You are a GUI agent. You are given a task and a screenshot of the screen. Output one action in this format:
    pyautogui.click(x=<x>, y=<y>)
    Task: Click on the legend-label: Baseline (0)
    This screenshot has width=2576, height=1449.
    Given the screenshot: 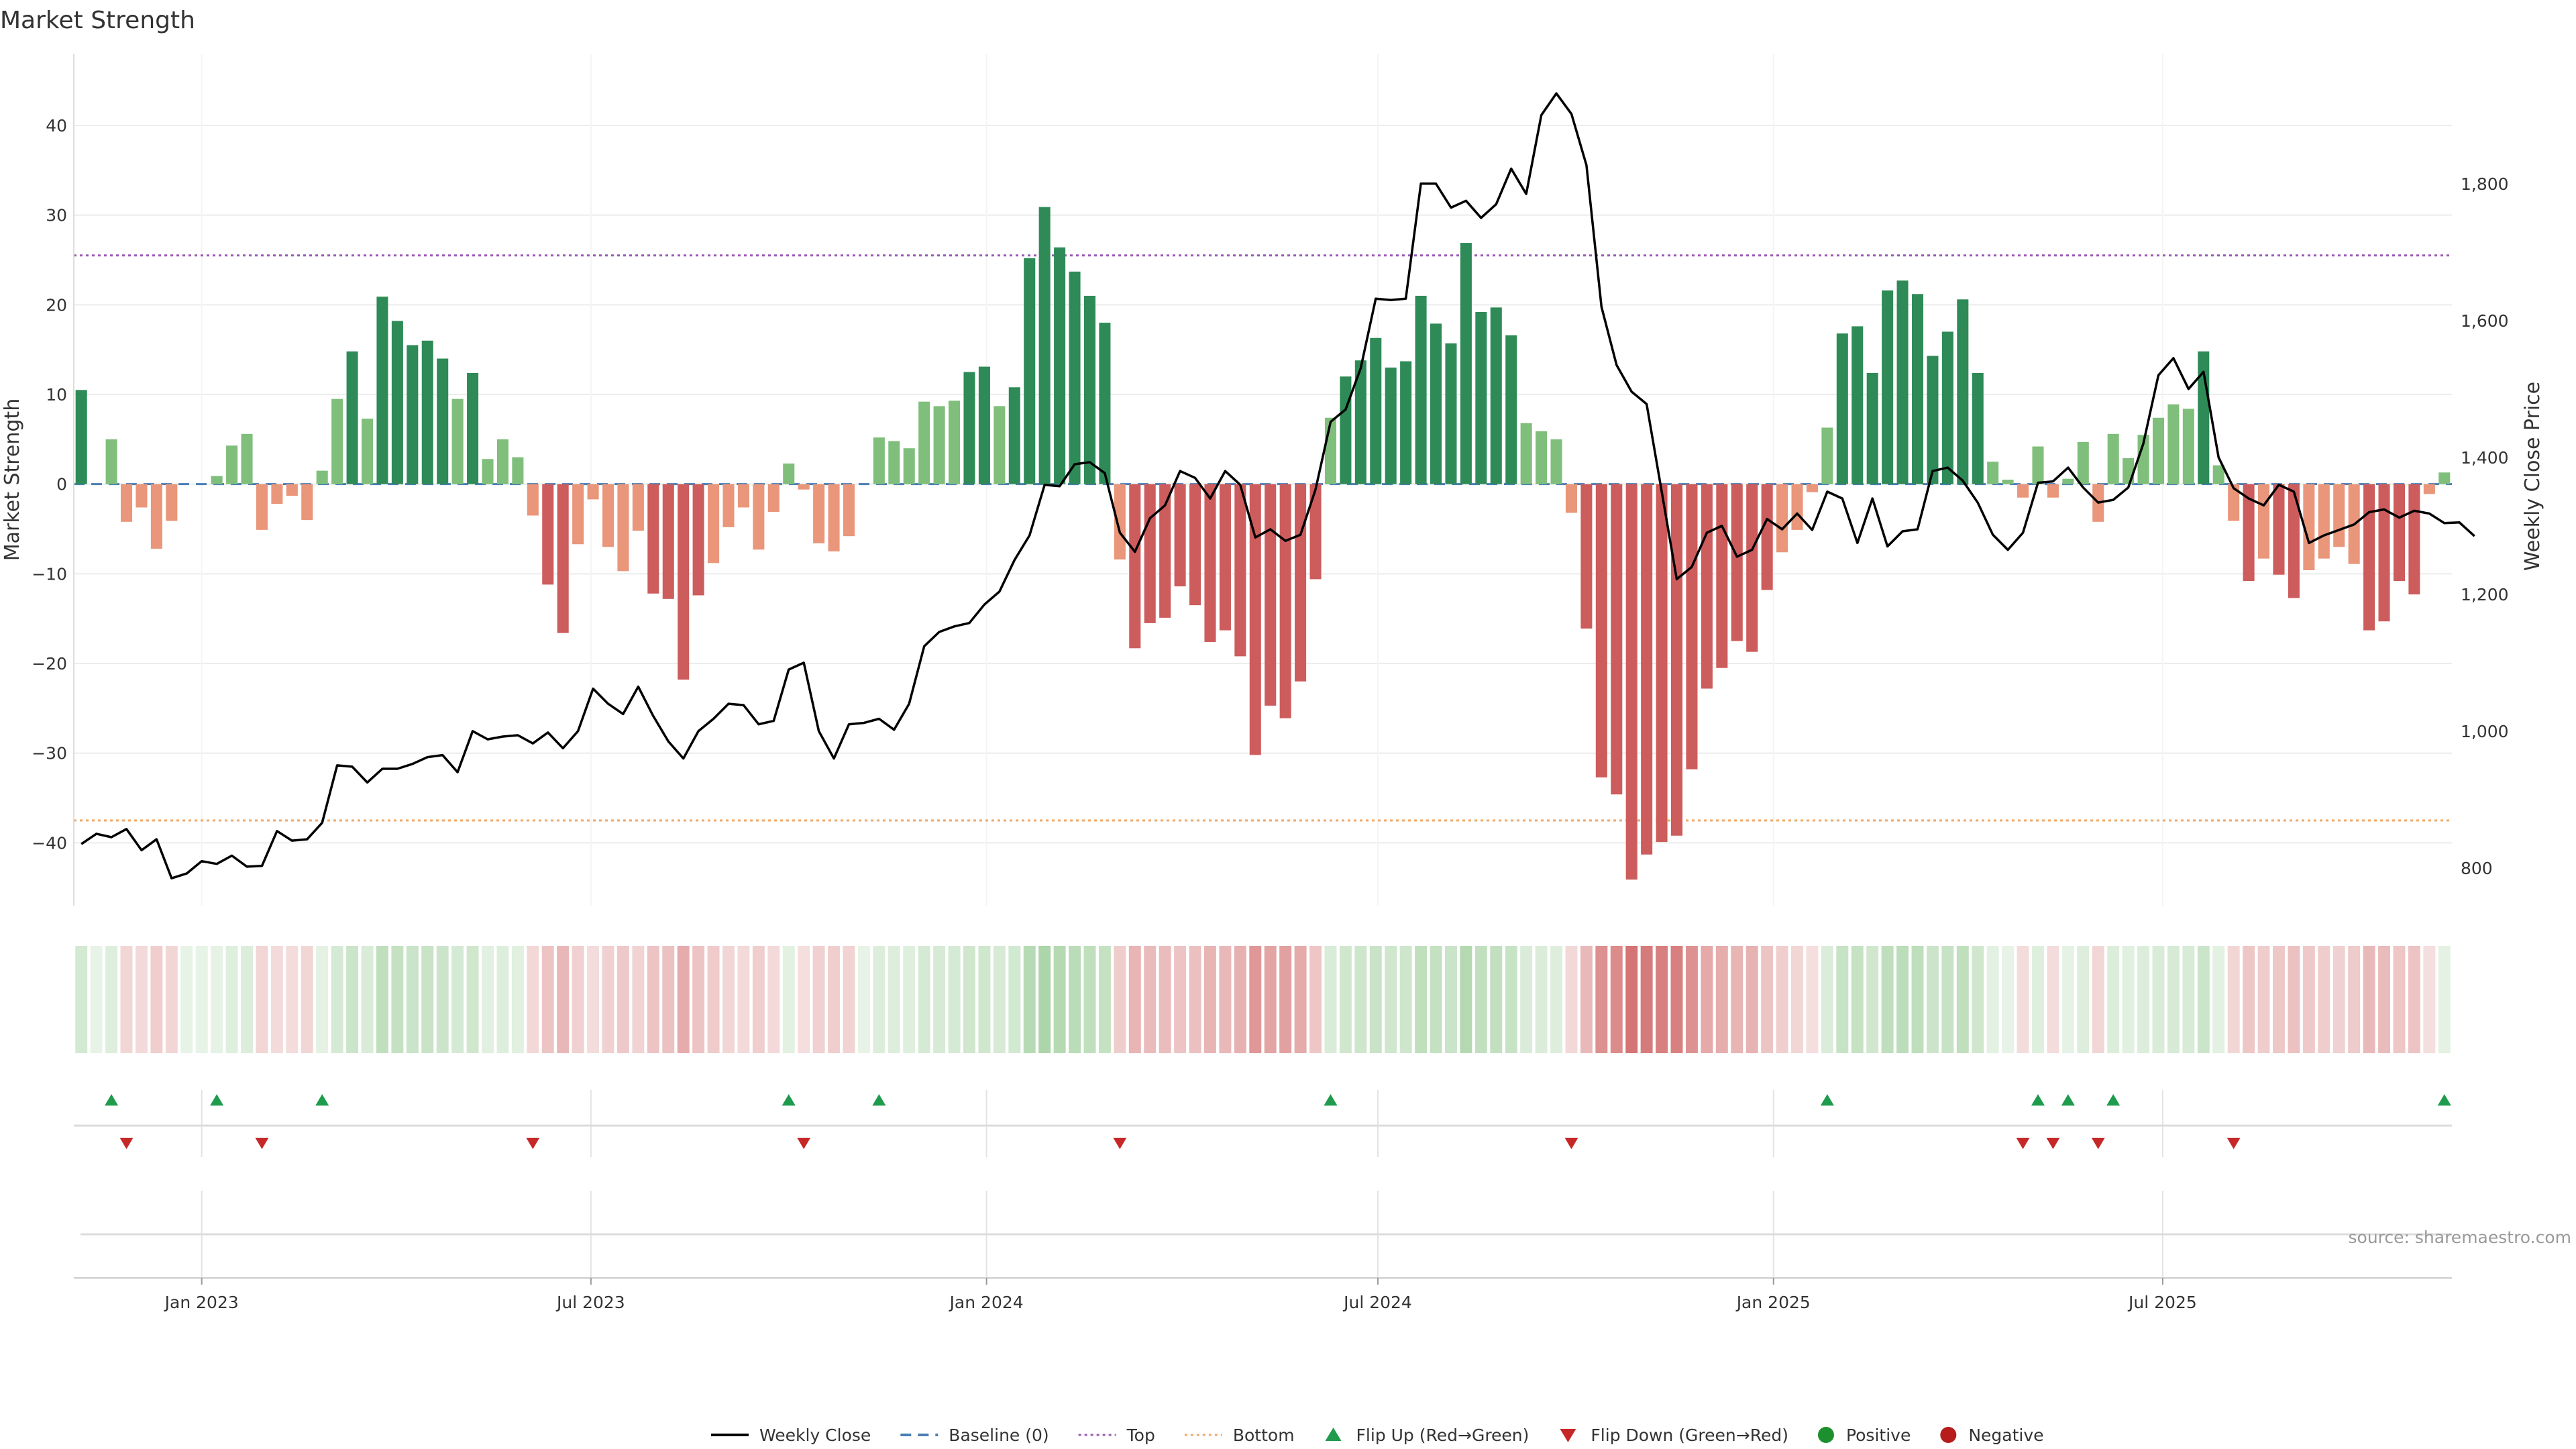 What is the action you would take?
    pyautogui.click(x=999, y=1435)
    